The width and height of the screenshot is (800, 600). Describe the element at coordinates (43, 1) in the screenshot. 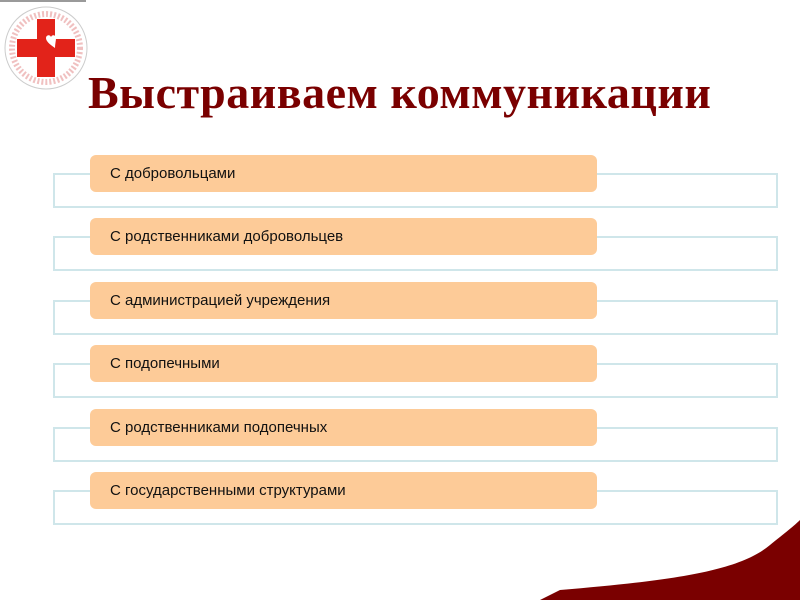

I see `top-divider` at that location.